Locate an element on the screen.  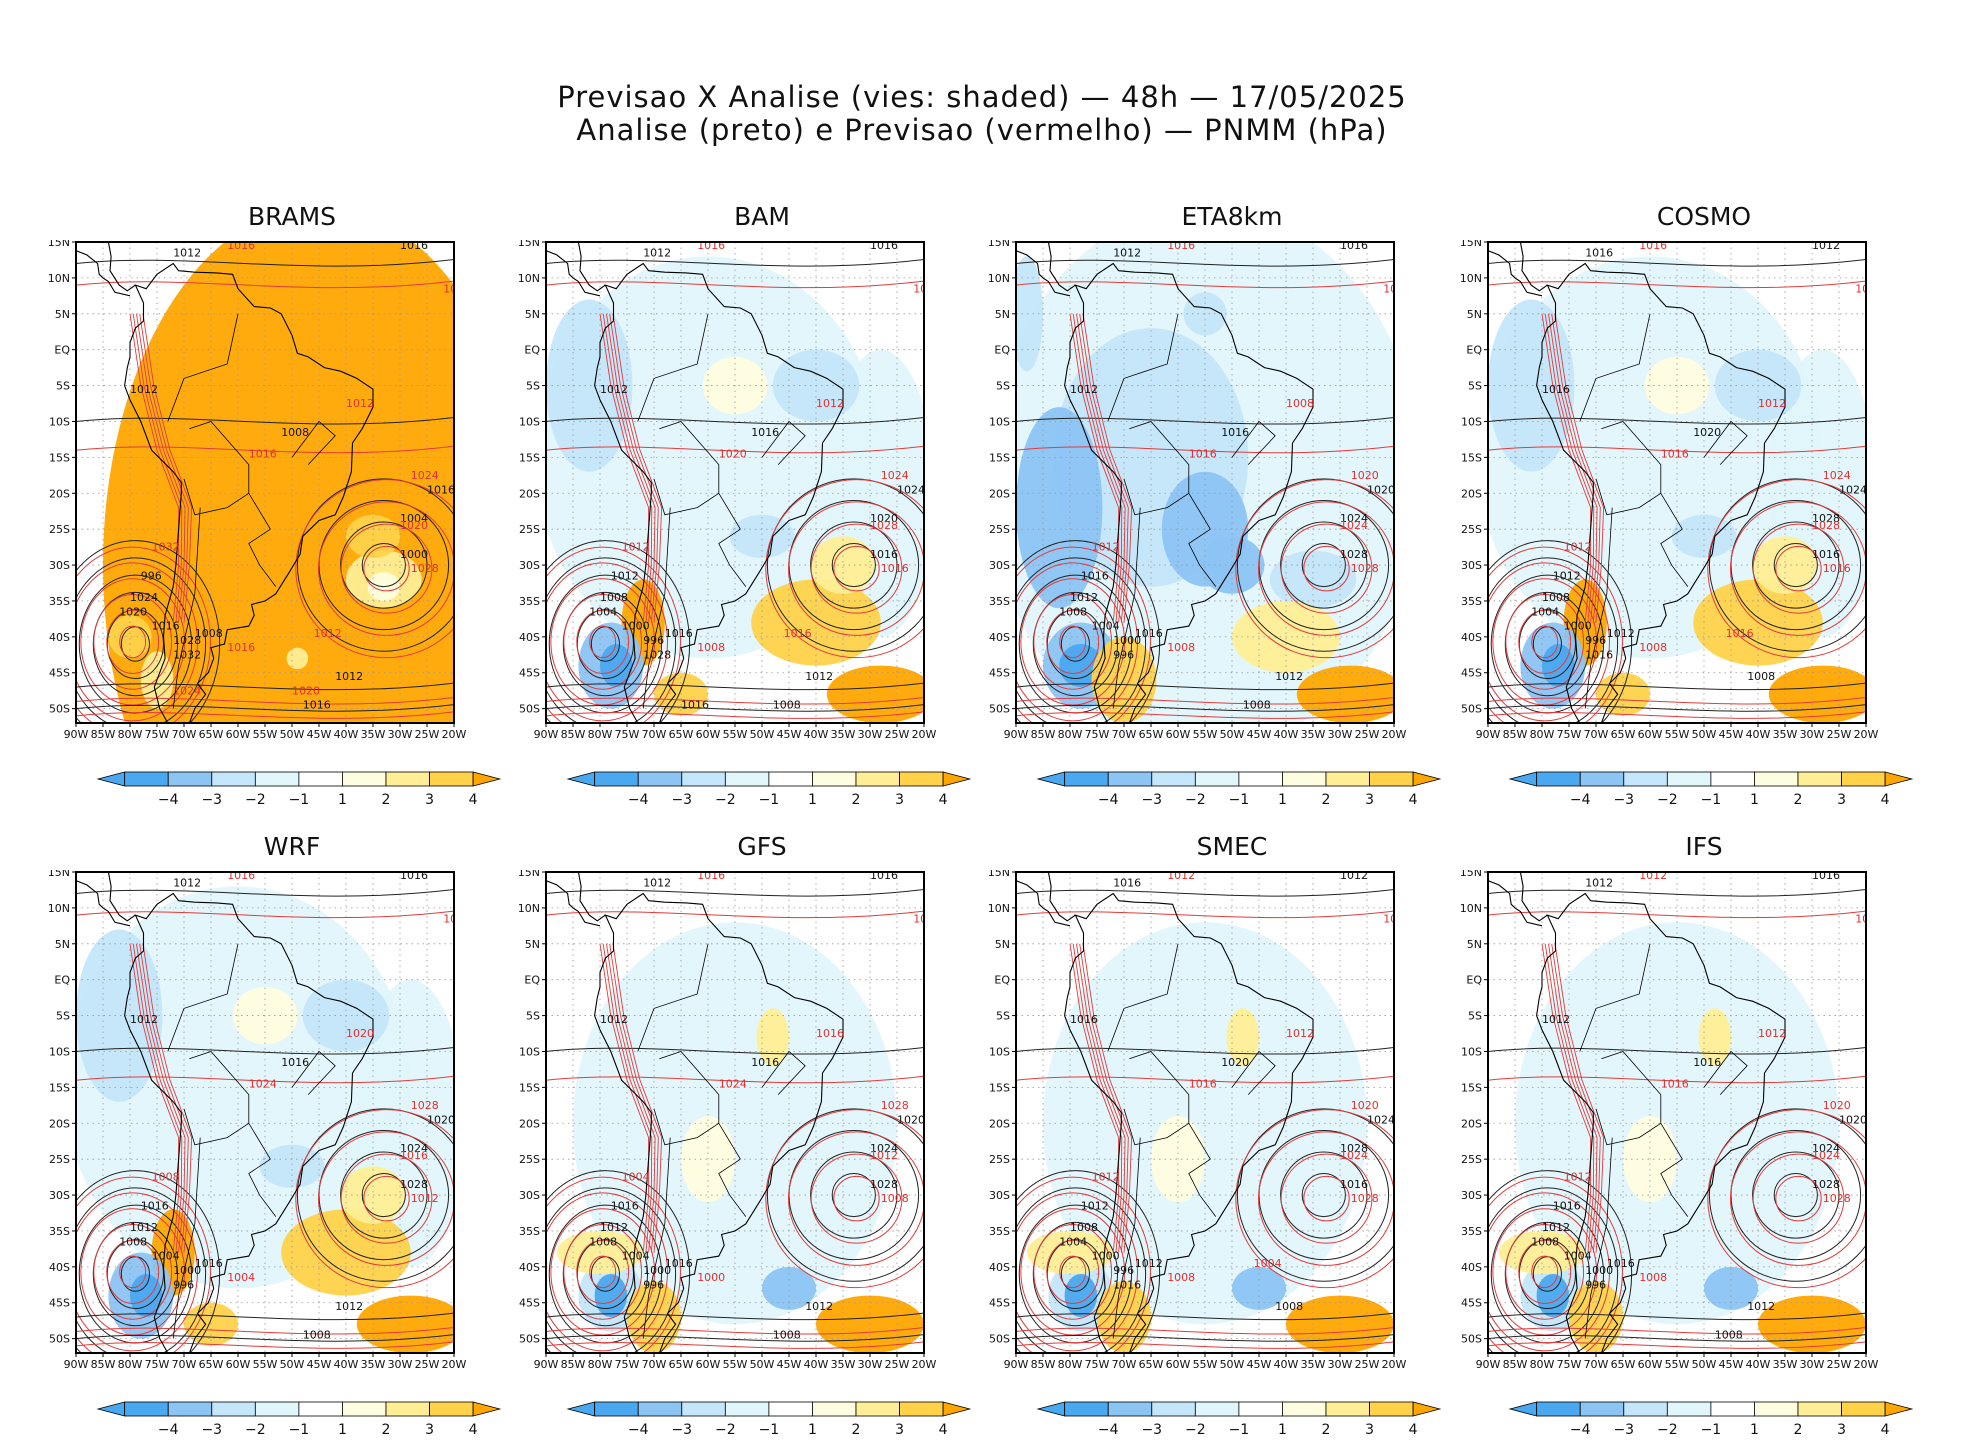
svg-text: 20S is located at coordinates (1471, 1123).